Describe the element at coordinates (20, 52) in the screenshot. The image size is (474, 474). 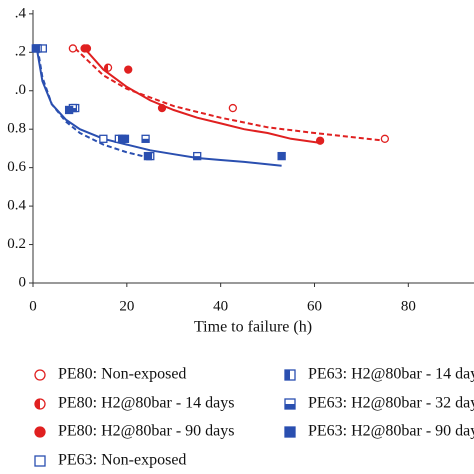
I see `y-tick-label: .2` at that location.